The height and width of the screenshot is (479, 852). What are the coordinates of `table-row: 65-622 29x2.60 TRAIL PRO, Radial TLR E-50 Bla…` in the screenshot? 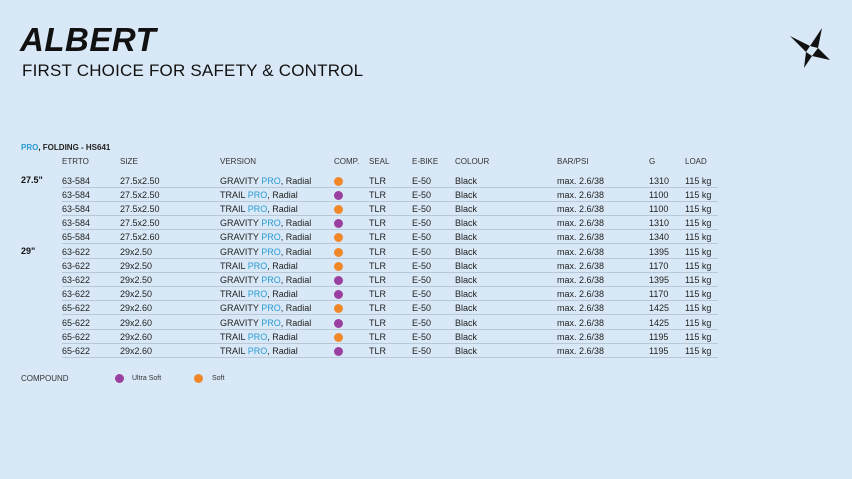 It's located at (390, 351).